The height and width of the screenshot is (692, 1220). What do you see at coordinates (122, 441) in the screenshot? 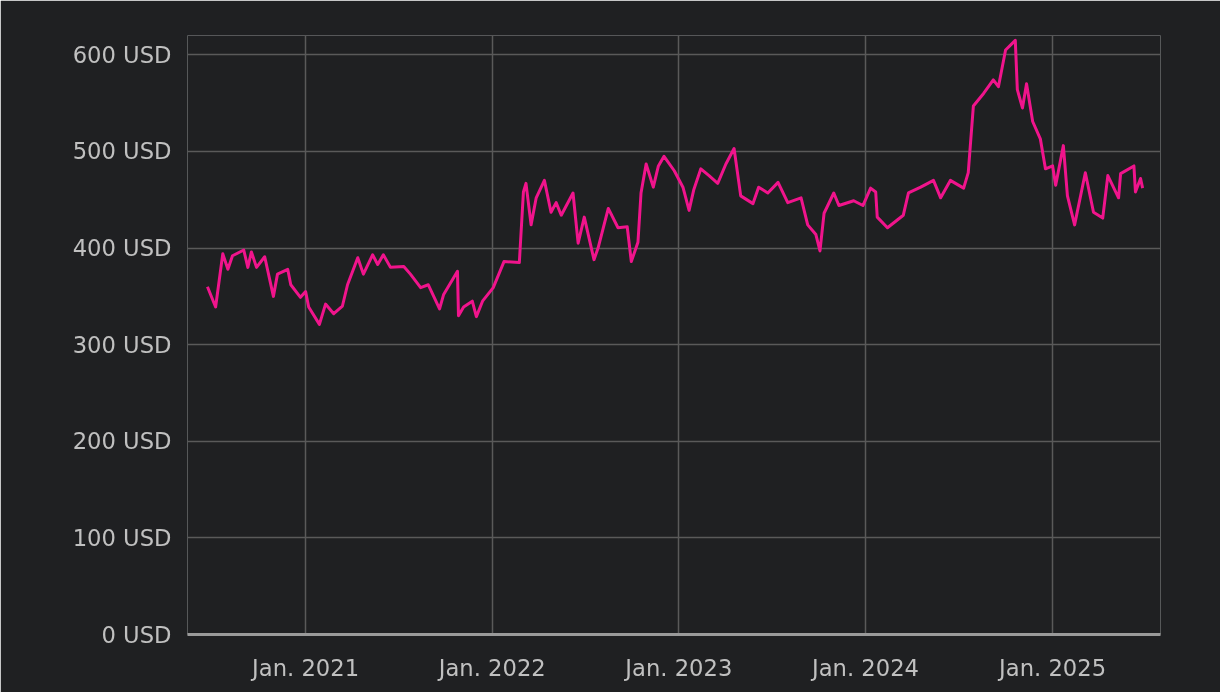
I see `y-tick-label: 200 USD` at bounding box center [122, 441].